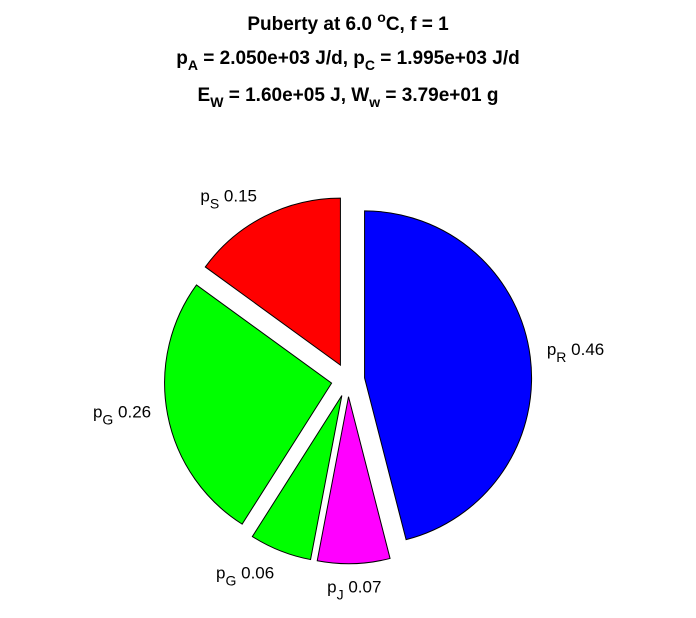 The height and width of the screenshot is (618, 696). I want to click on title-text: Puberty at 6.0, so click(312, 24).